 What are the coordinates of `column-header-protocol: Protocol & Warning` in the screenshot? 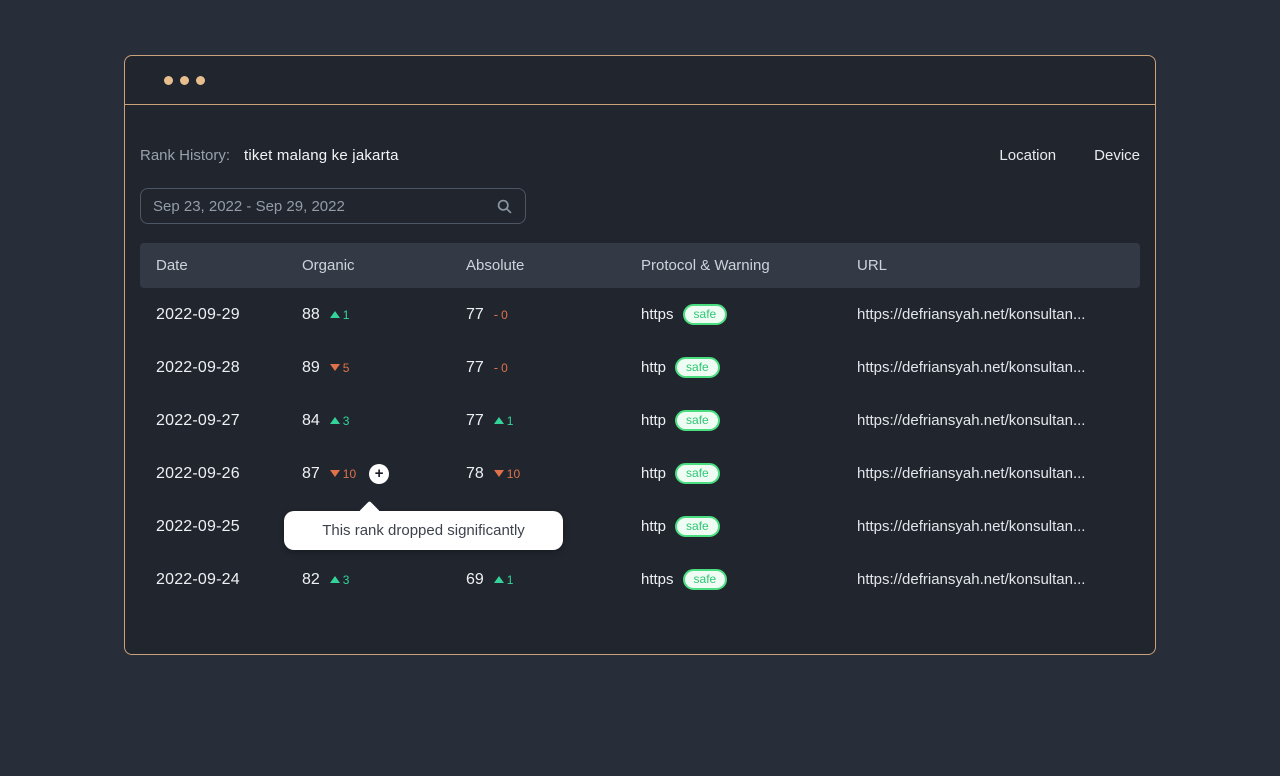 It's located at (705, 265).